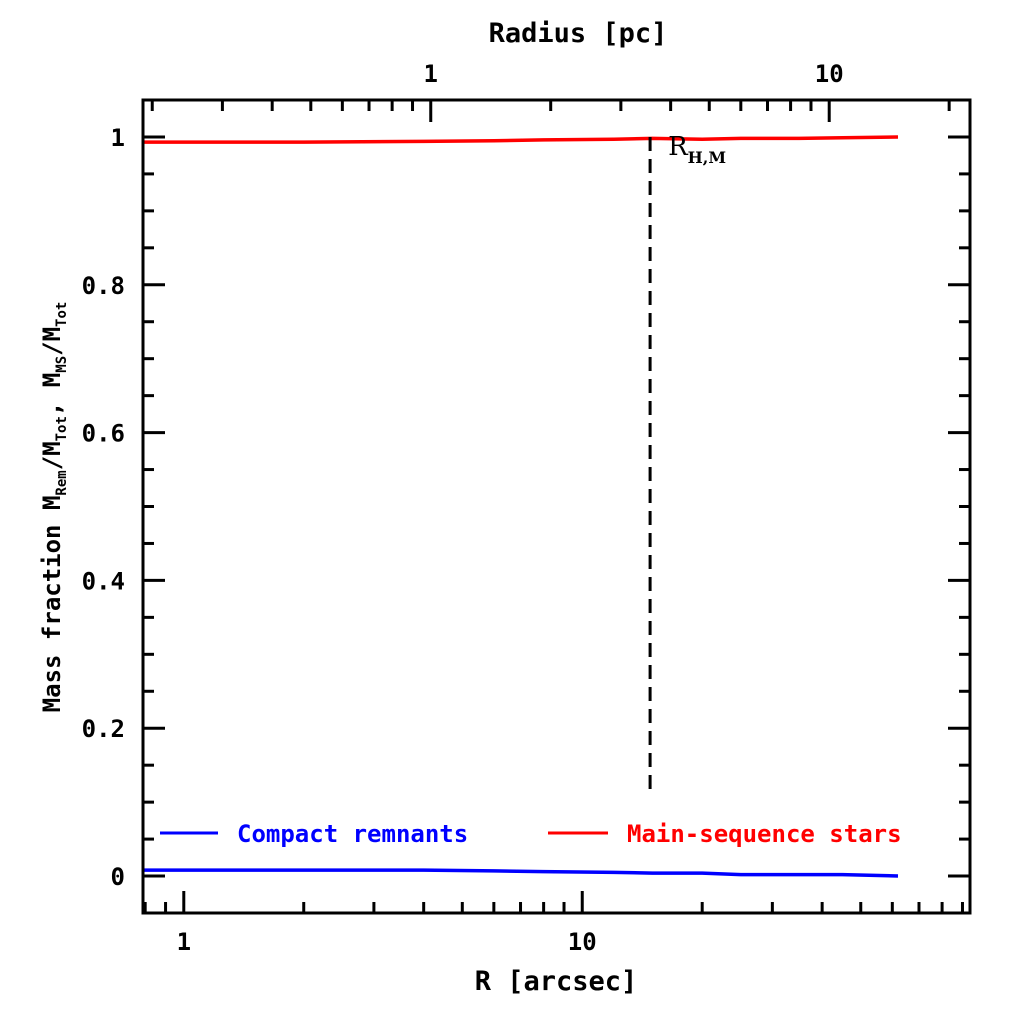 The width and height of the screenshot is (1024, 1024). I want to click on x2-tick-label: 10, so click(829, 74).